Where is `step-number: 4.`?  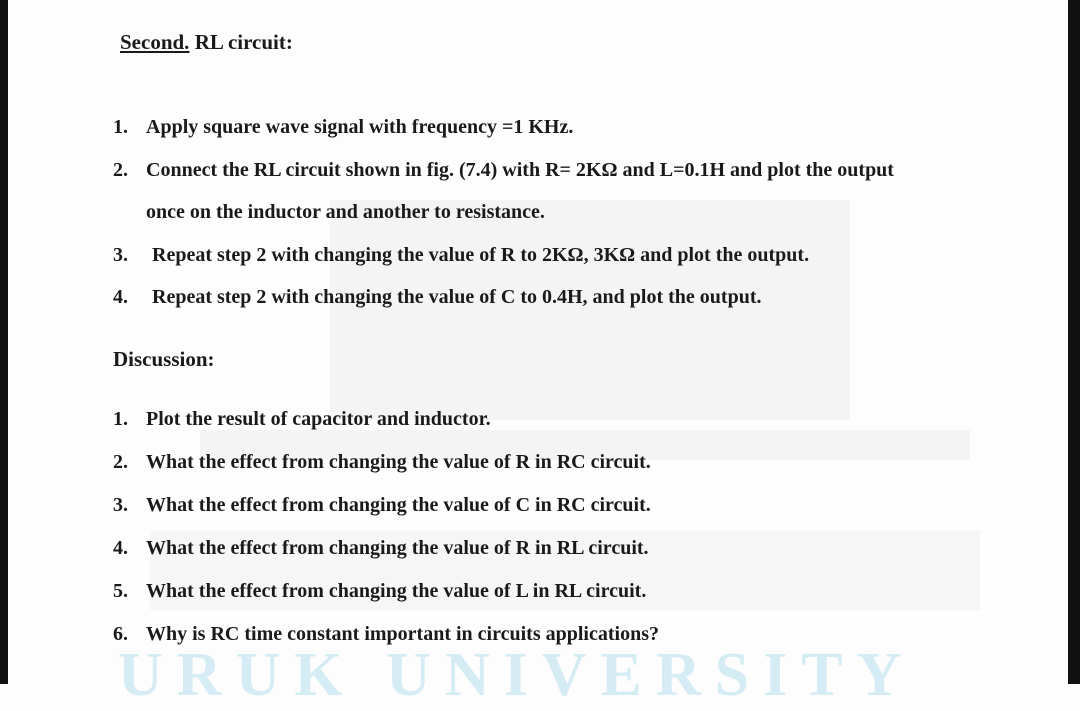
step-number: 4. is located at coordinates (120, 297).